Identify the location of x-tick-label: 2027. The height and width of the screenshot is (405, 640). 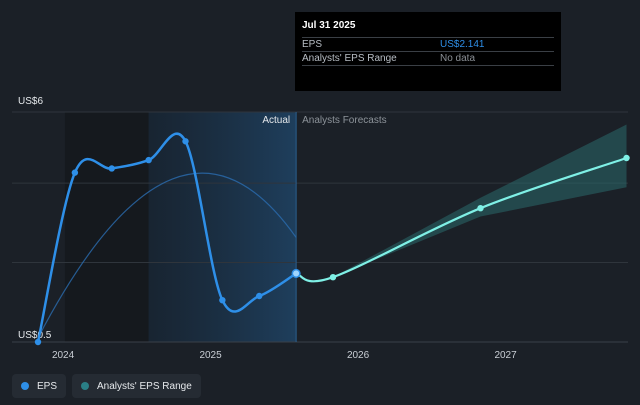
(505, 355).